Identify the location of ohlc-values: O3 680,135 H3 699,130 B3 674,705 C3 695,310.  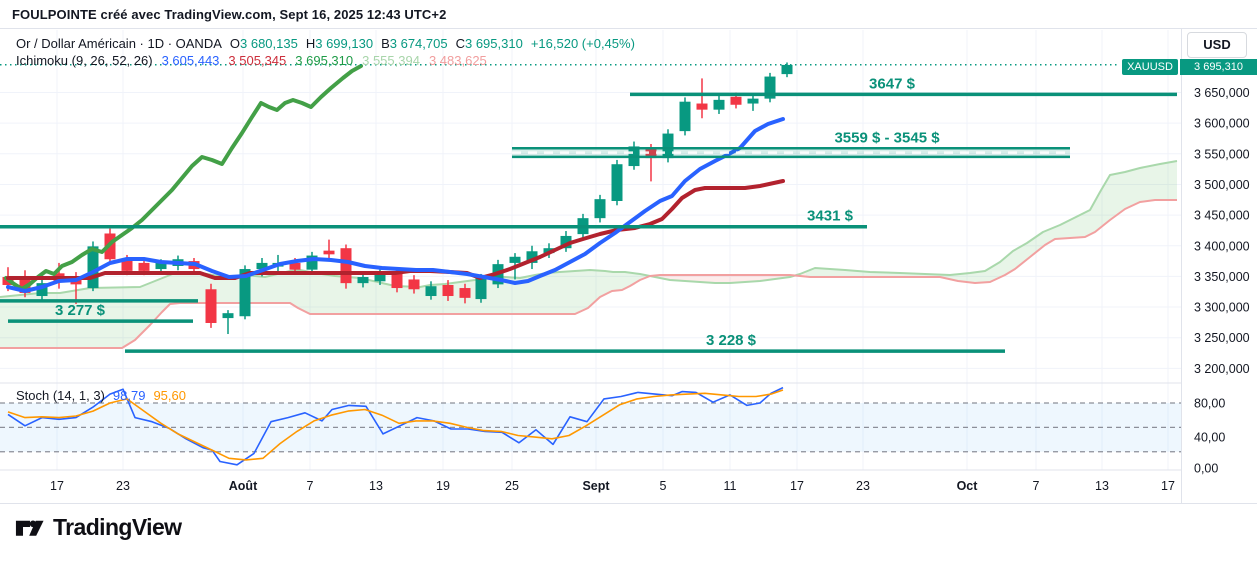
(372, 43).